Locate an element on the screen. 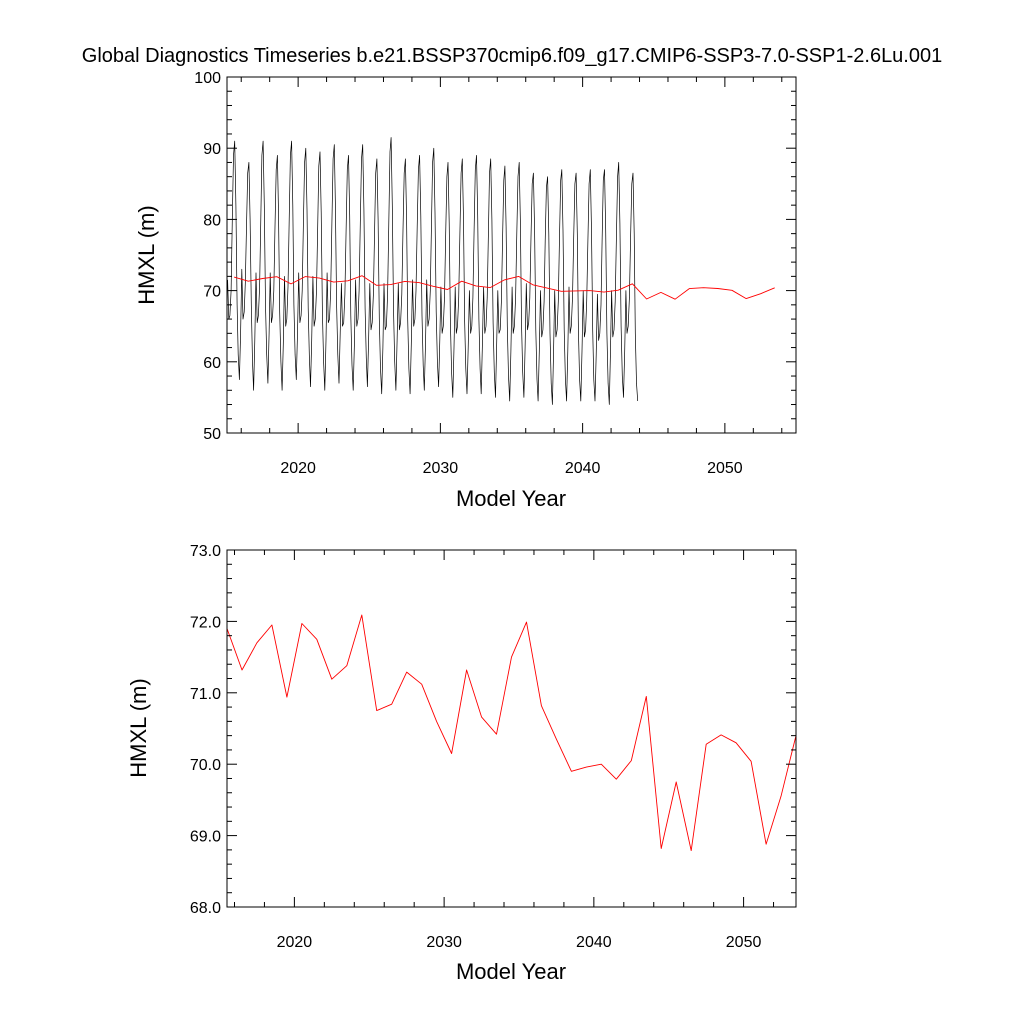 This screenshot has width=1024, height=1024. ytick-label: 90 is located at coordinates (212, 149).